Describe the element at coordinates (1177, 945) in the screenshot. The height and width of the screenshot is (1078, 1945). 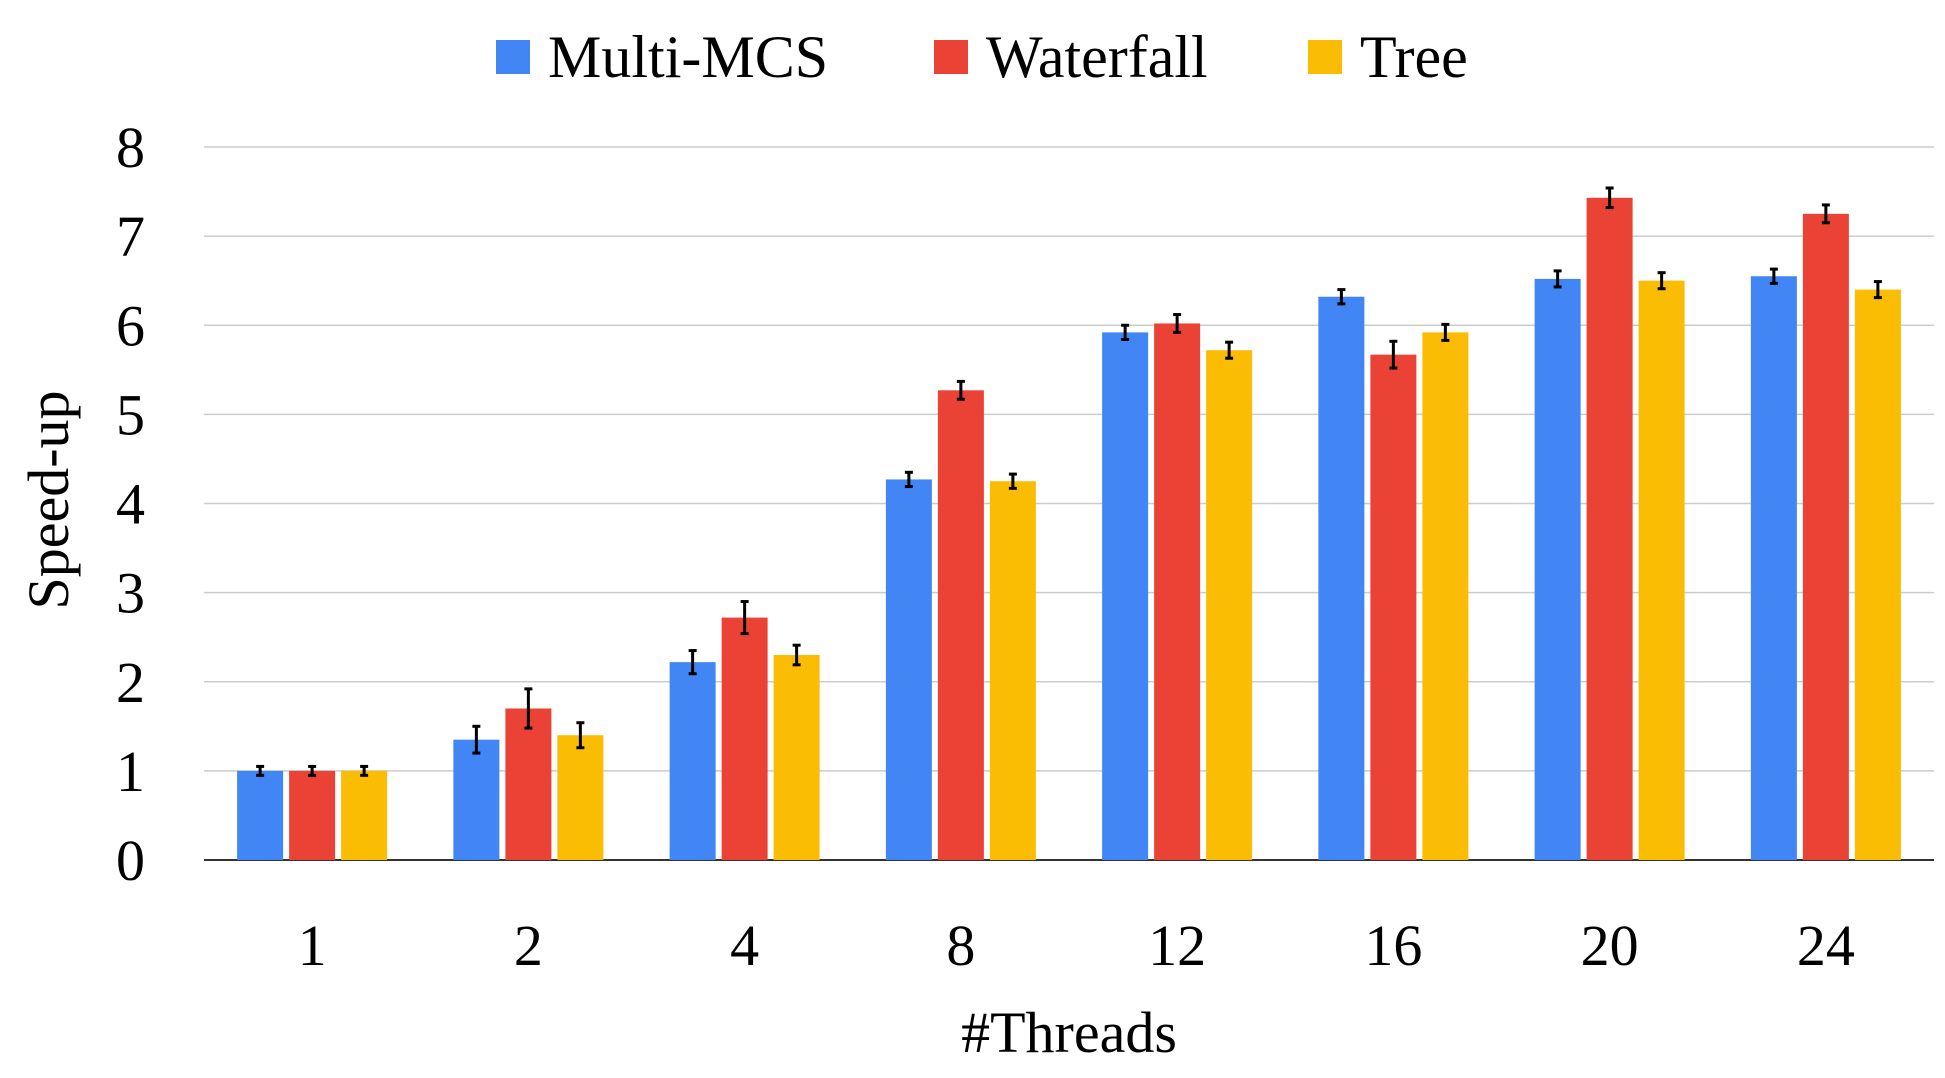
I see `x-tick-label: 12` at that location.